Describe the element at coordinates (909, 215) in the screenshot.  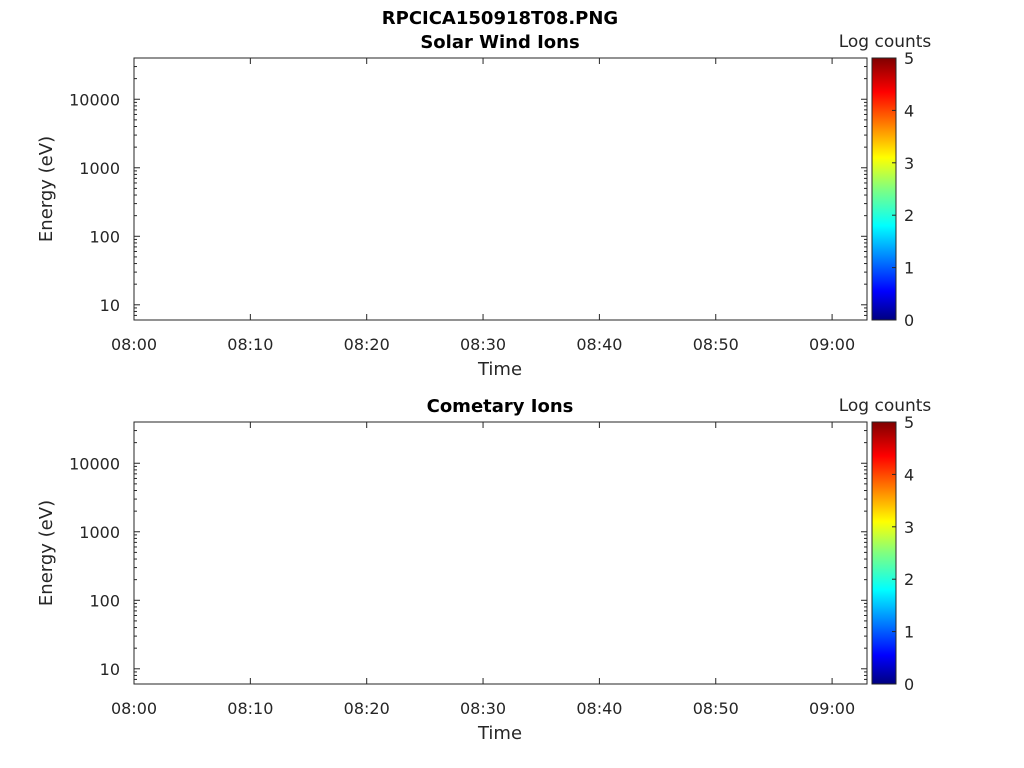
I see `colorbar-tick-label: 2` at that location.